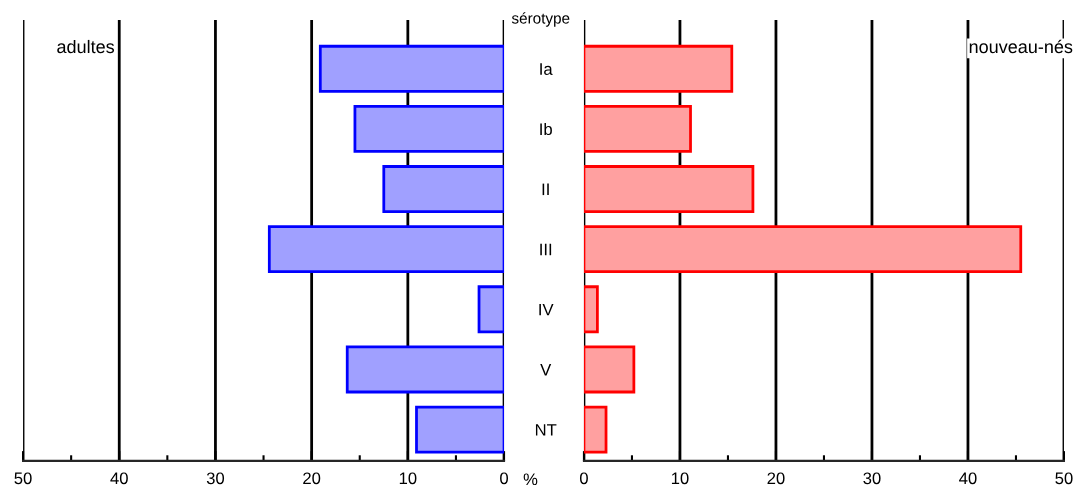 Image resolution: width=1077 pixels, height=502 pixels. Describe the element at coordinates (1021, 46) in the screenshot. I see `text: nouveau-nés` at that location.